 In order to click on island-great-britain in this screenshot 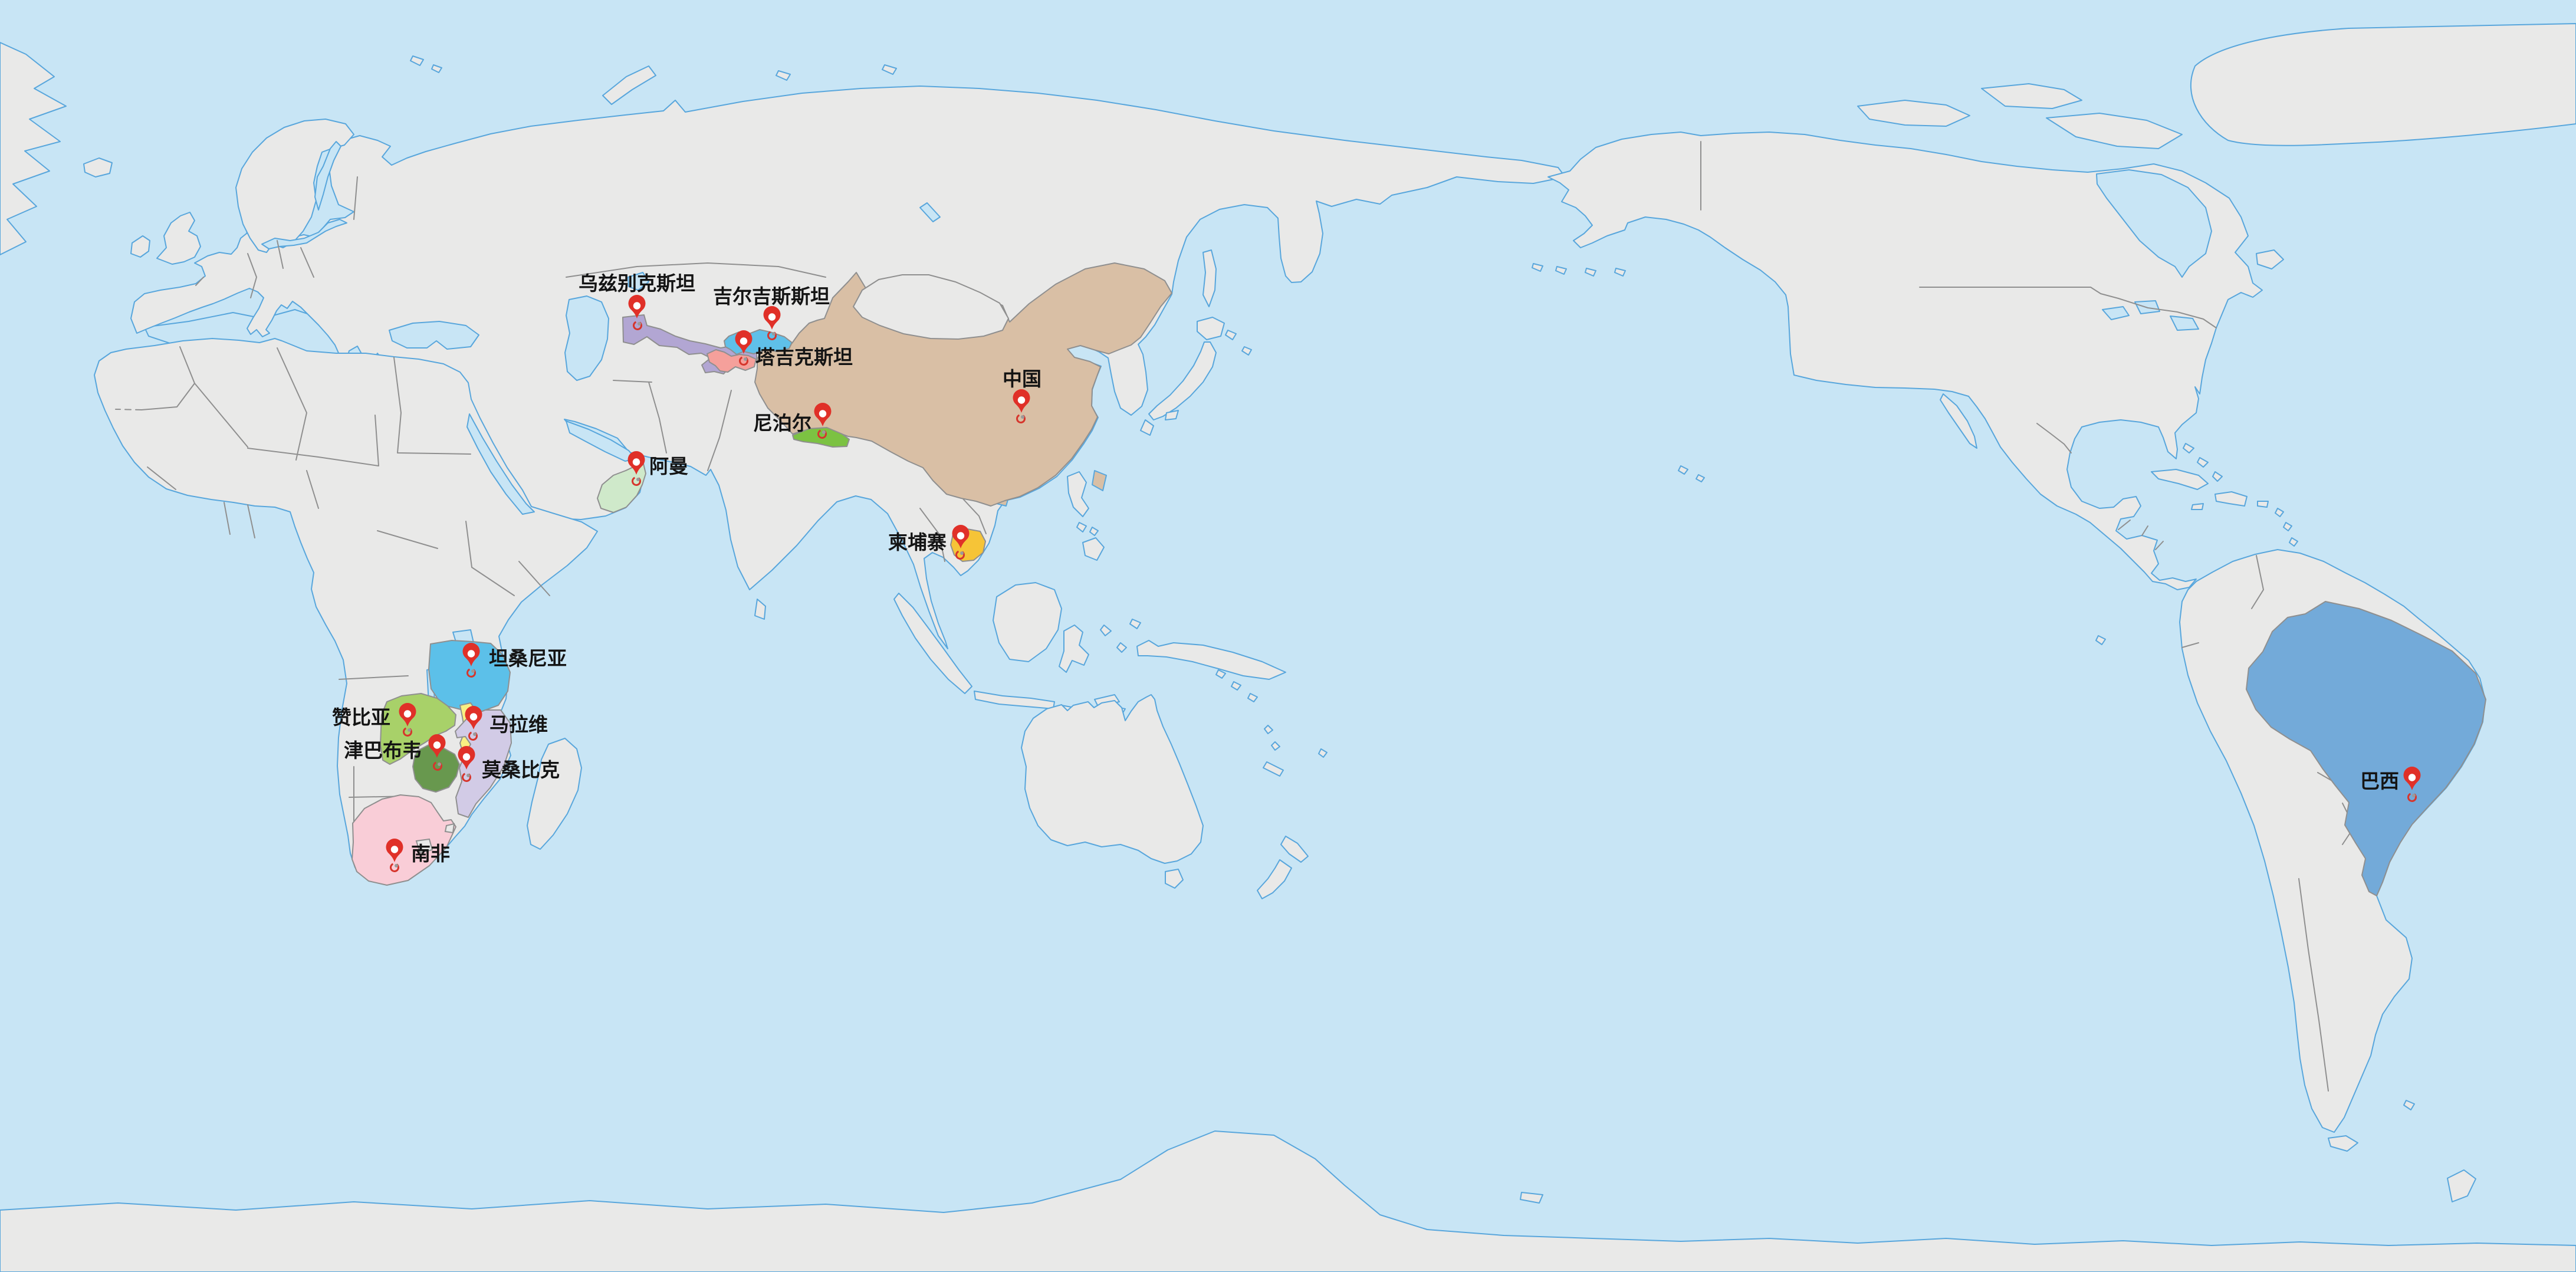, I will do `click(178, 238)`.